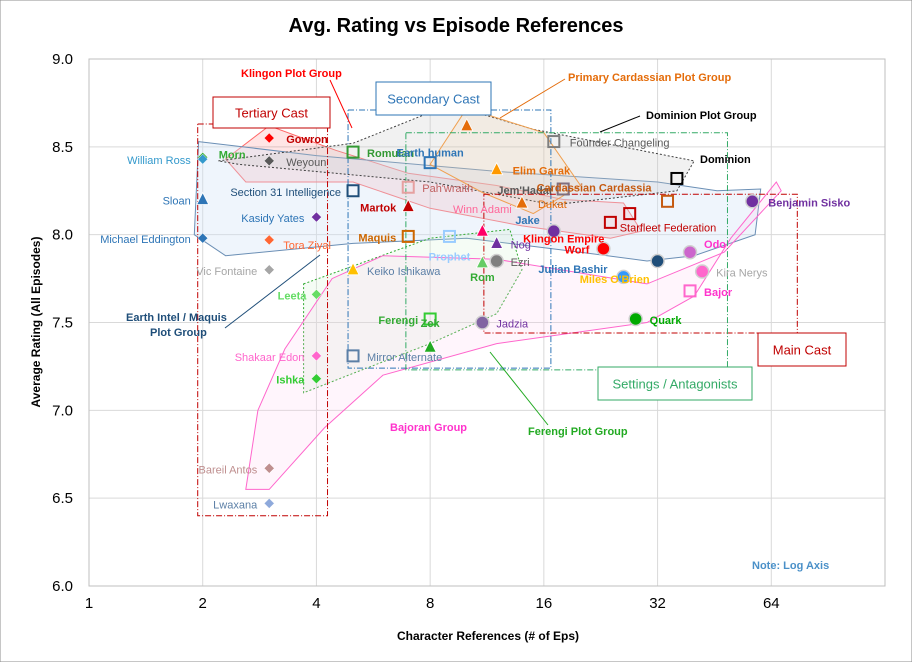 The image size is (912, 662). Describe the element at coordinates (316, 294) in the screenshot. I see `point-leeta` at that location.